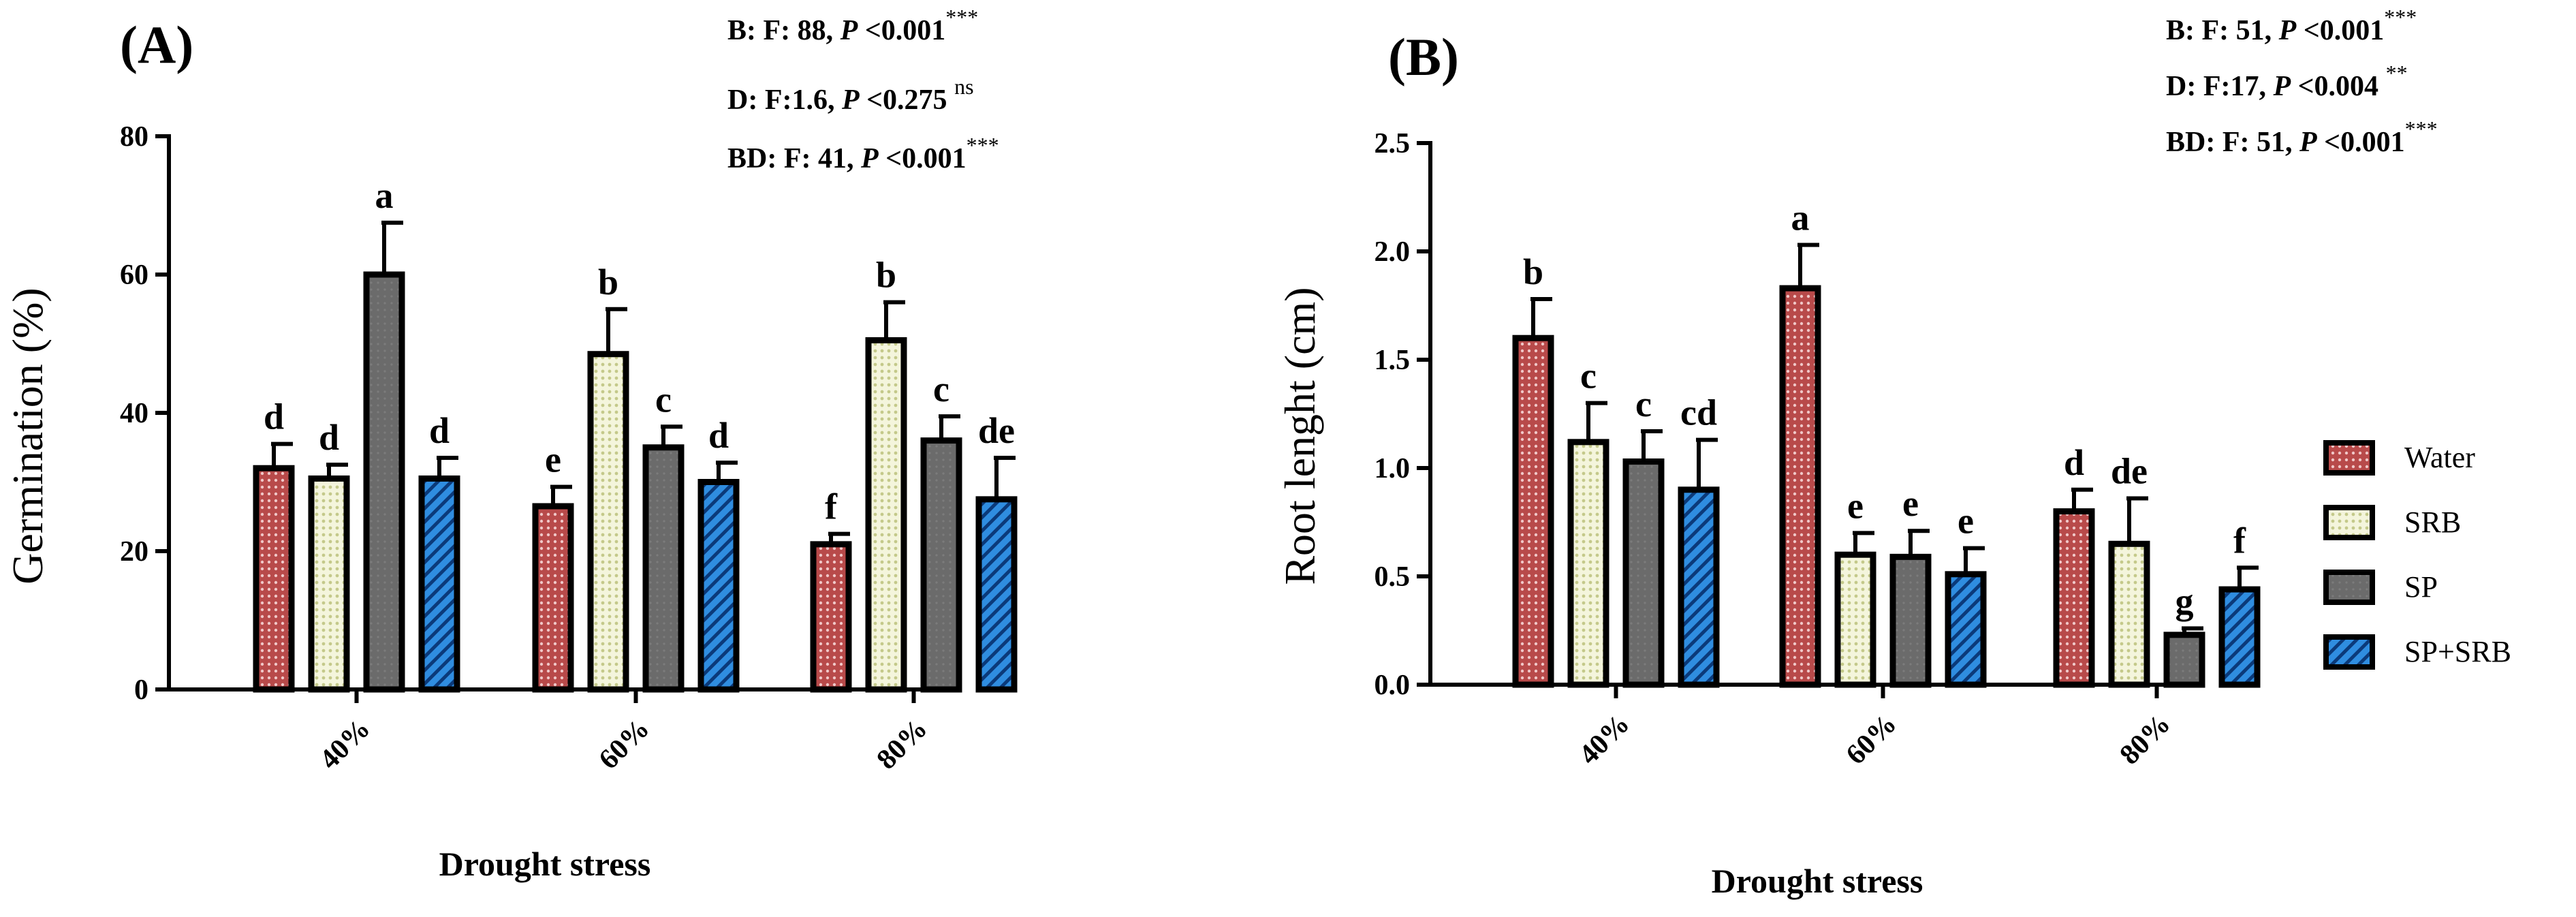 The image size is (2576, 917). What do you see at coordinates (996, 430) in the screenshot?
I see `sig-letter-sp-srb-2: de` at bounding box center [996, 430].